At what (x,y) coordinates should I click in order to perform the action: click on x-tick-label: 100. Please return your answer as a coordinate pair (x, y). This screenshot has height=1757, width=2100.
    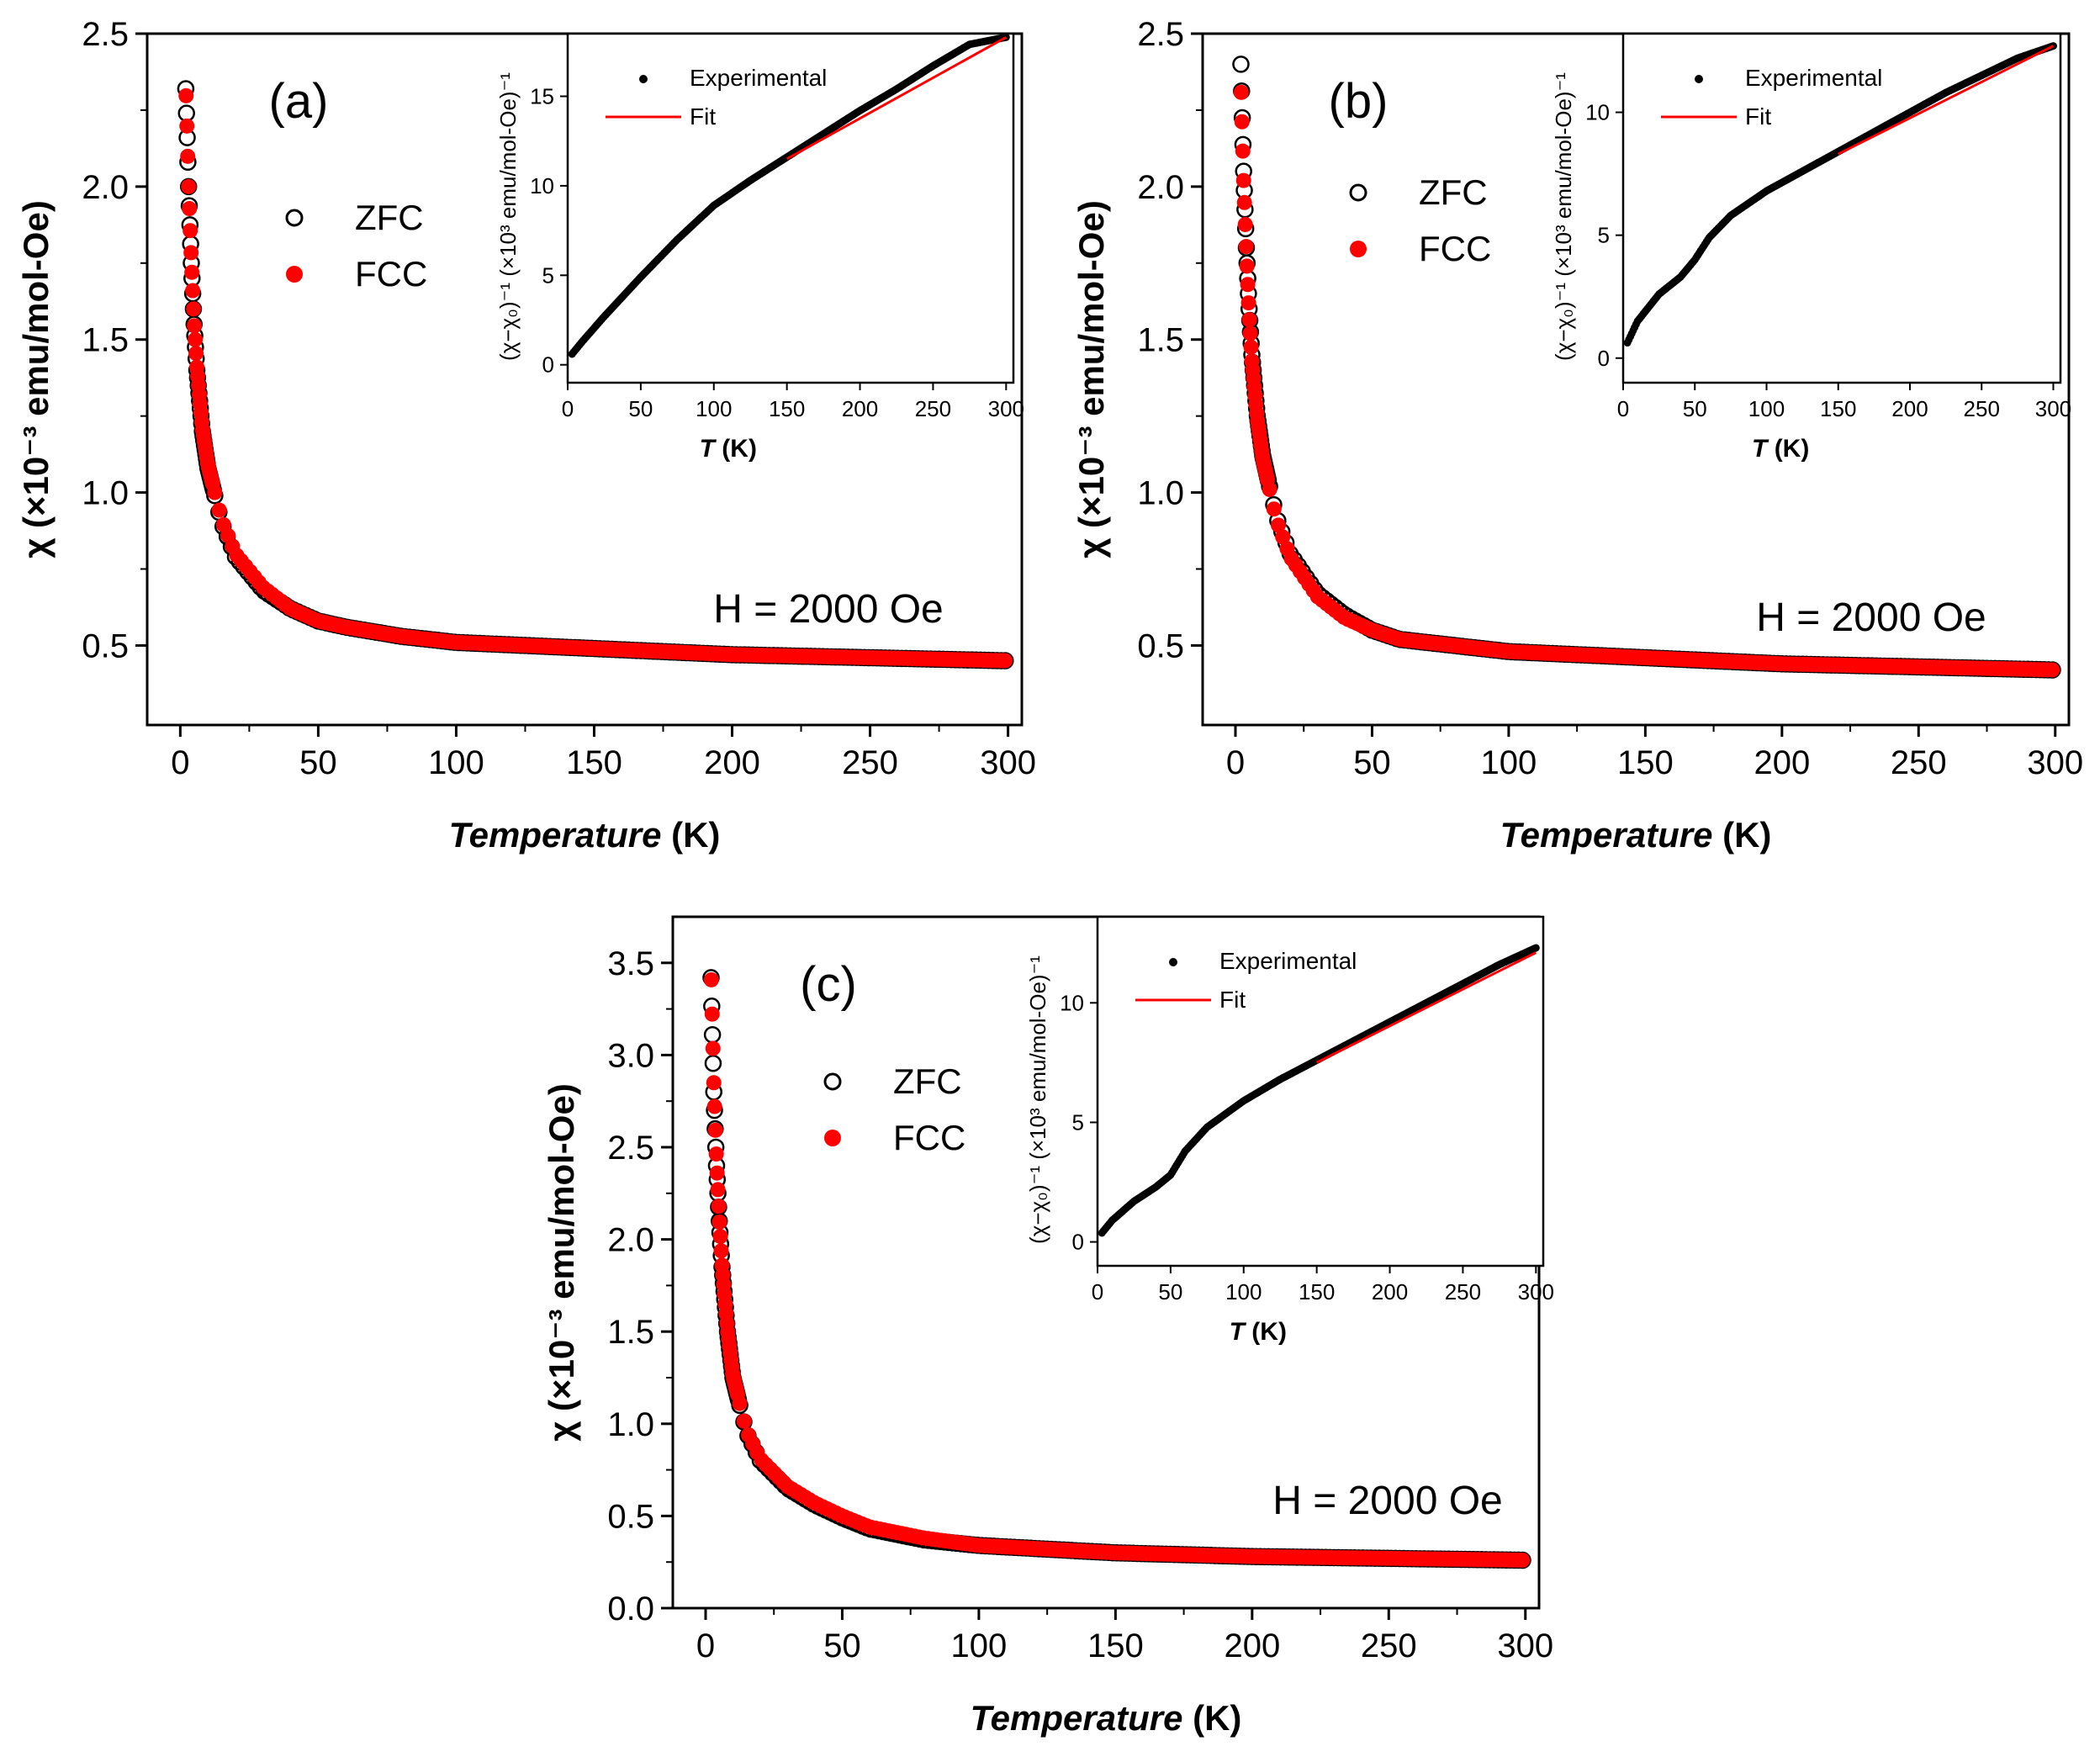
    Looking at the image, I should click on (979, 1645).